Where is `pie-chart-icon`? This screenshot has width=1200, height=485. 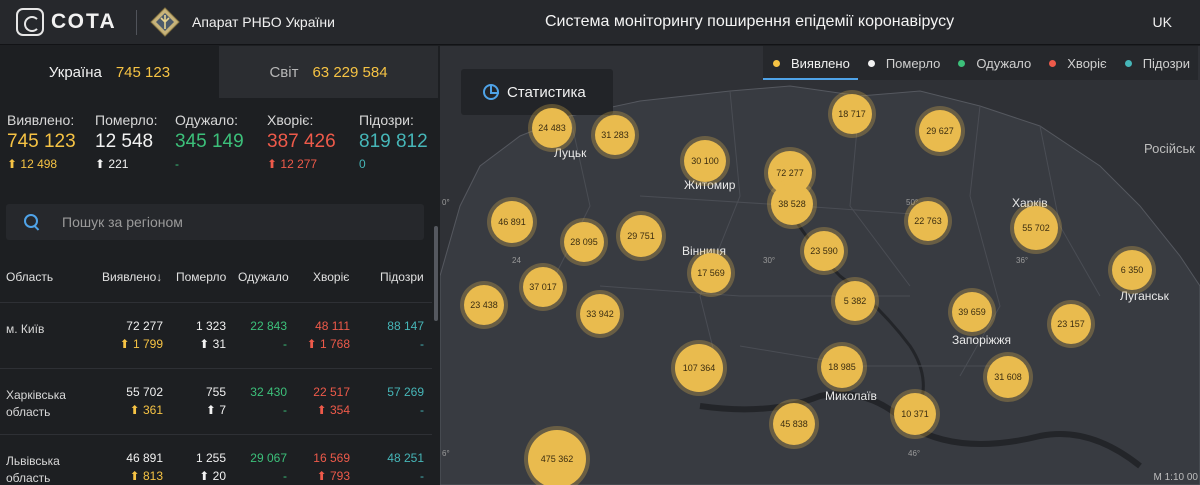 pie-chart-icon is located at coordinates (491, 92).